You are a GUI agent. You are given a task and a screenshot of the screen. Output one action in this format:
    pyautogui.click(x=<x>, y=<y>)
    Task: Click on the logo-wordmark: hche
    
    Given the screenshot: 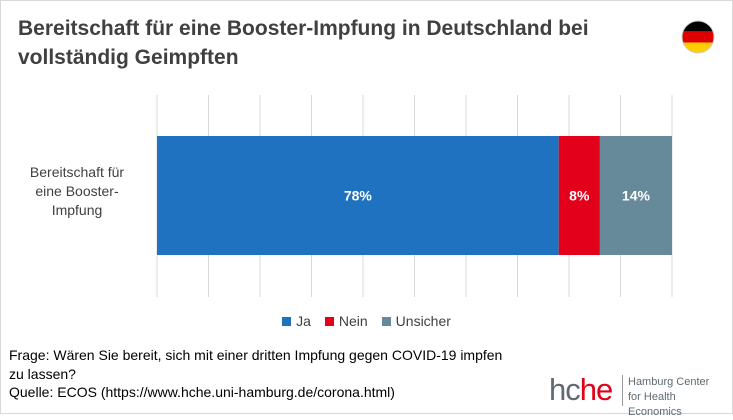 What is the action you would take?
    pyautogui.click(x=581, y=390)
    